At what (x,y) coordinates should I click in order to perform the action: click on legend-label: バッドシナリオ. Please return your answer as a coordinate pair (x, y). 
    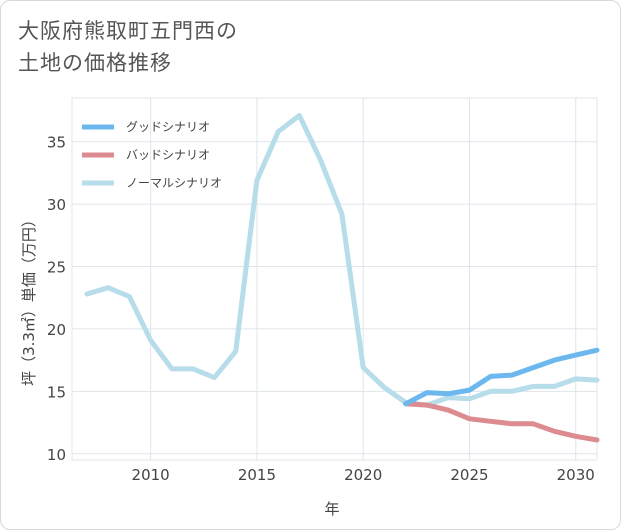
    Looking at the image, I should click on (168, 155).